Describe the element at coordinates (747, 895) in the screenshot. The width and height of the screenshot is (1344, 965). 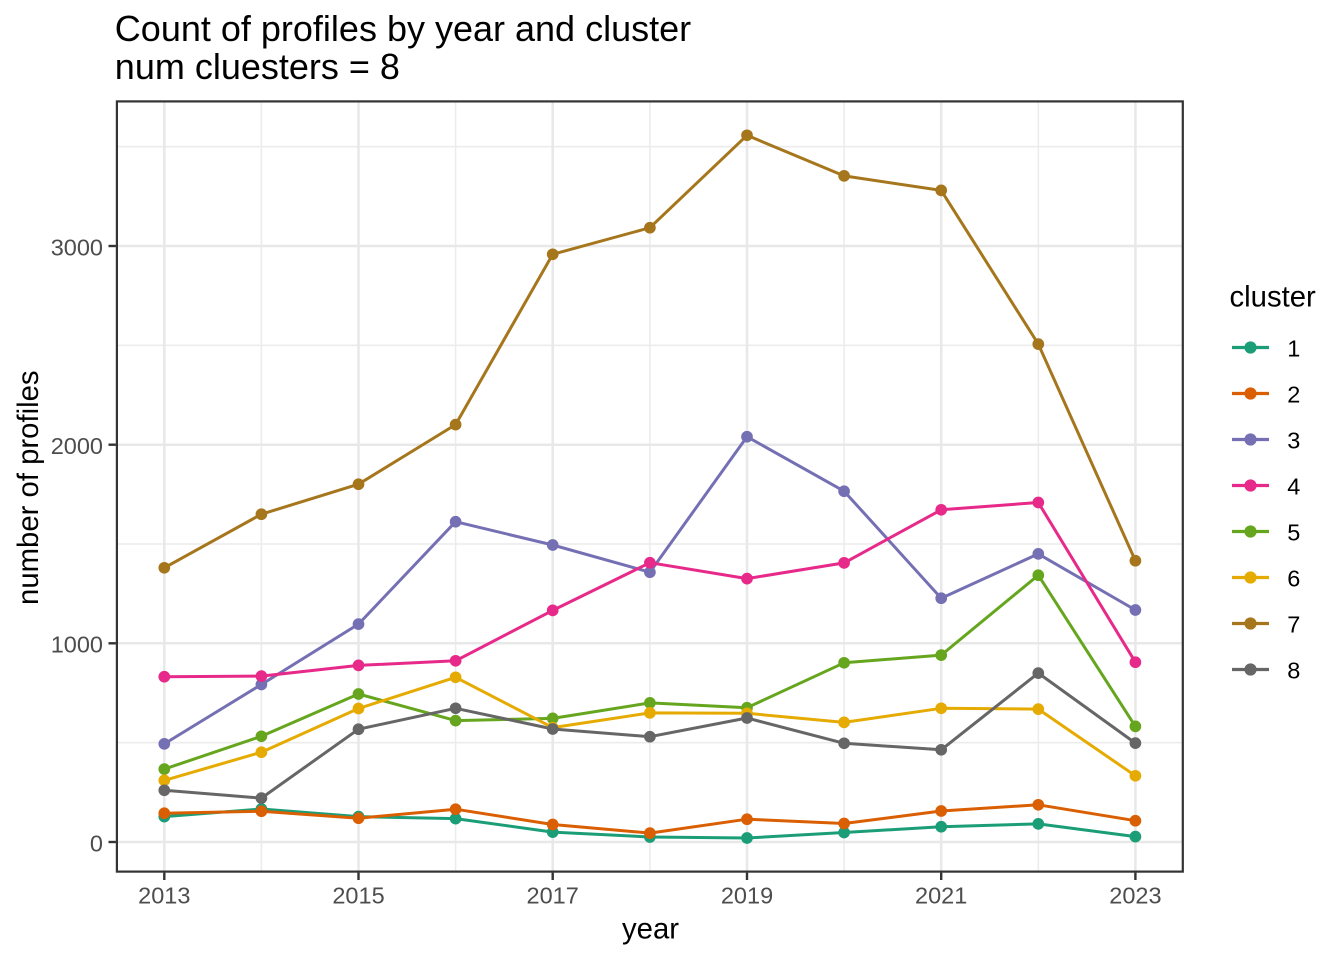
I see `svg-text: 2019` at that location.